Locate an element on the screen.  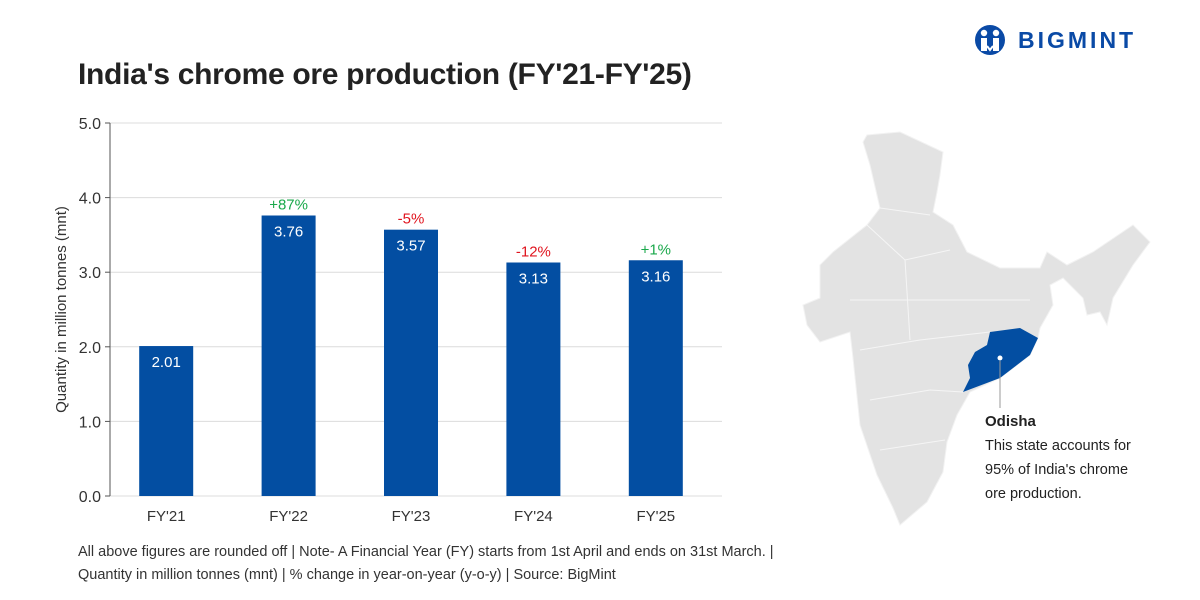
y-tick-label: 1.0 is located at coordinates (90, 422).